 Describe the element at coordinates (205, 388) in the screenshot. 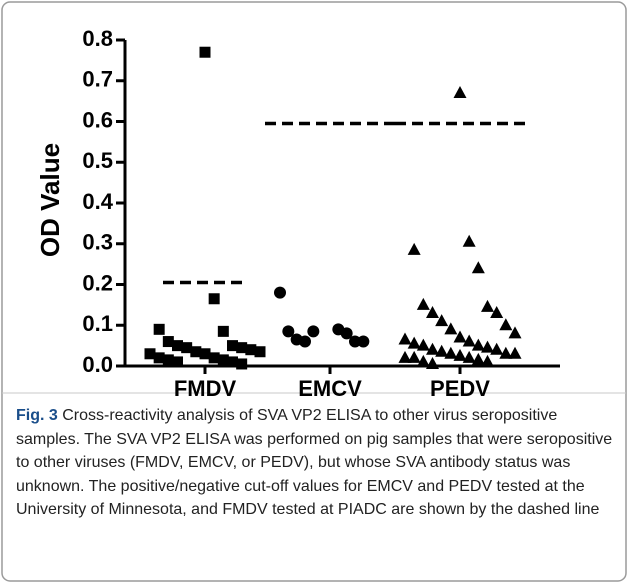

I see `x-tick-label: FMDV` at that location.